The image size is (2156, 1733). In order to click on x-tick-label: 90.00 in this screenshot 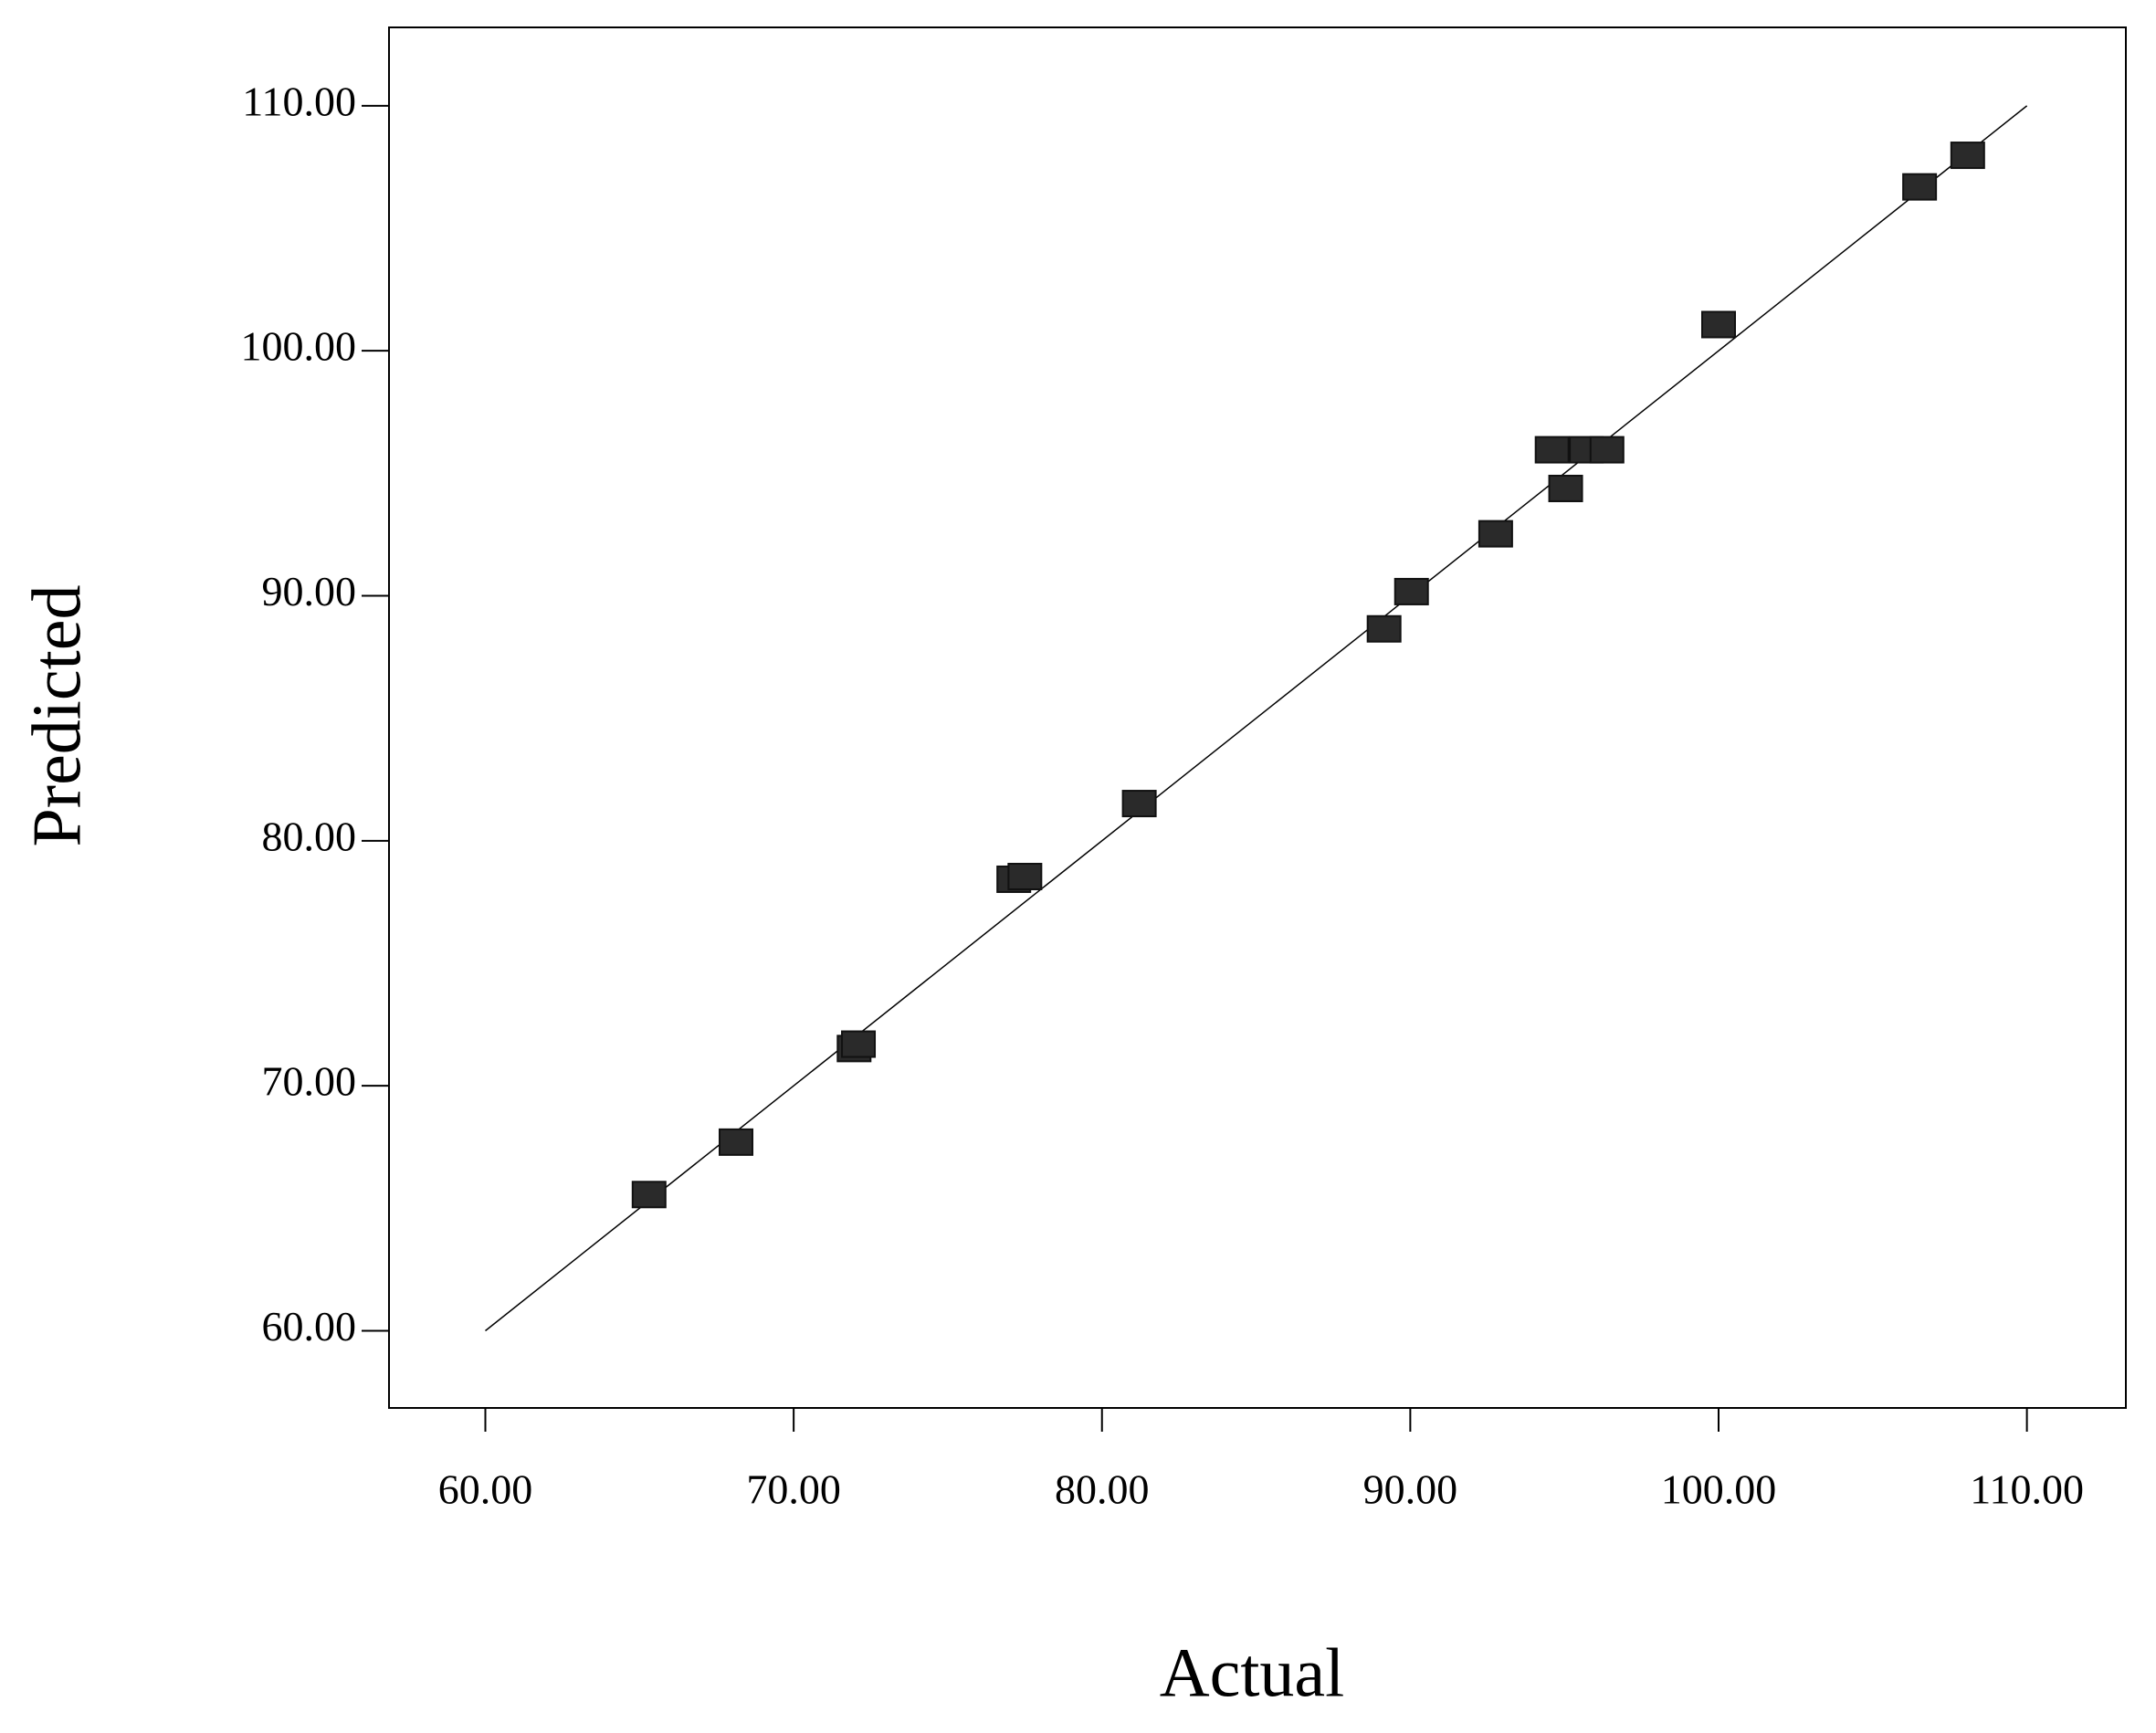, I will do `click(1410, 1489)`.